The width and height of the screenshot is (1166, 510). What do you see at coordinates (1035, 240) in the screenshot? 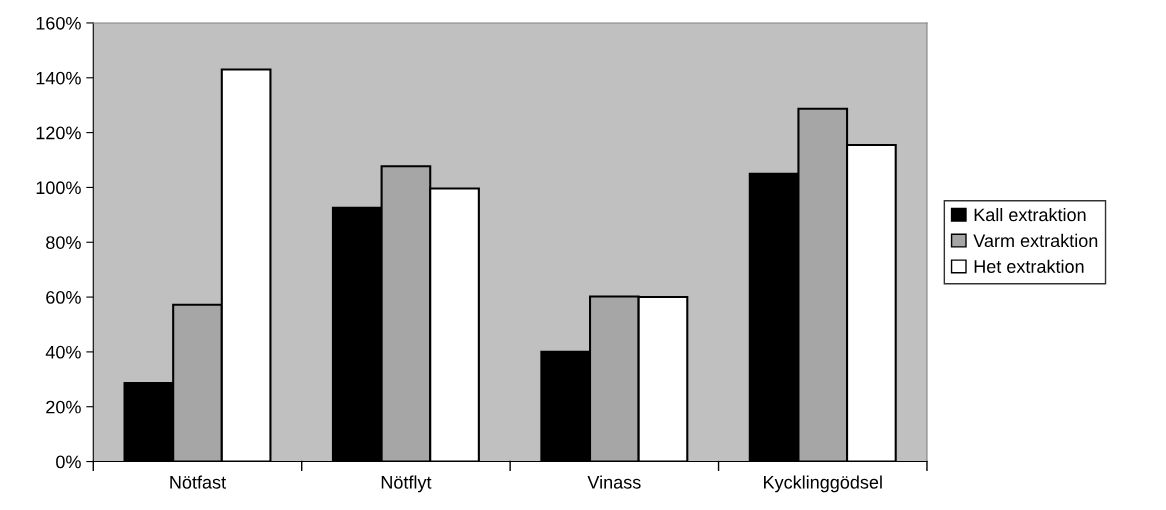
I see `legend-label: Varm extraktion` at bounding box center [1035, 240].